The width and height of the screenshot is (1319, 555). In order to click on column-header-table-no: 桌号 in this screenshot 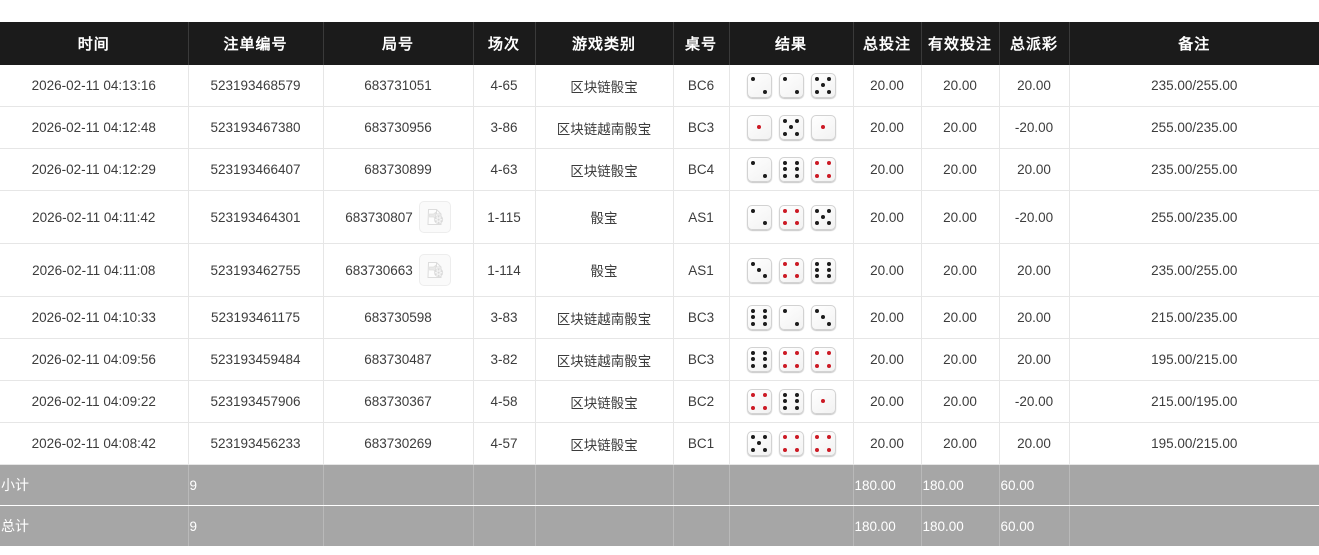, I will do `click(701, 43)`.